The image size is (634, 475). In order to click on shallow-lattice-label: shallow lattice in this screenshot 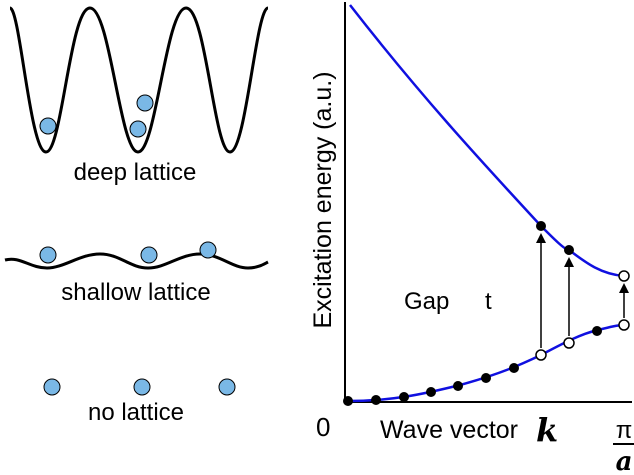, I will do `click(135, 292)`.